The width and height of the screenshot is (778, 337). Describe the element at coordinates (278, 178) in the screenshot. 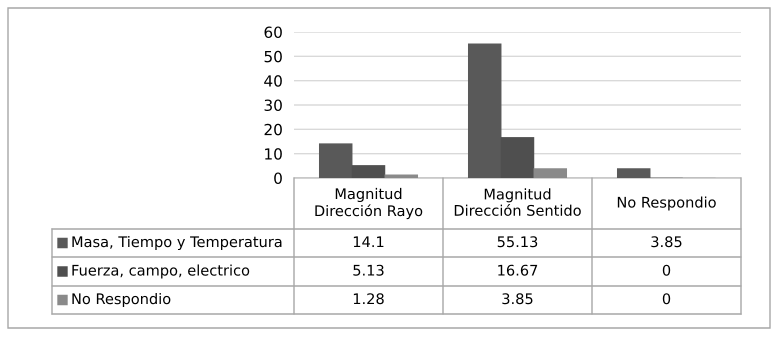

I see `y-tick-label: 0` at that location.